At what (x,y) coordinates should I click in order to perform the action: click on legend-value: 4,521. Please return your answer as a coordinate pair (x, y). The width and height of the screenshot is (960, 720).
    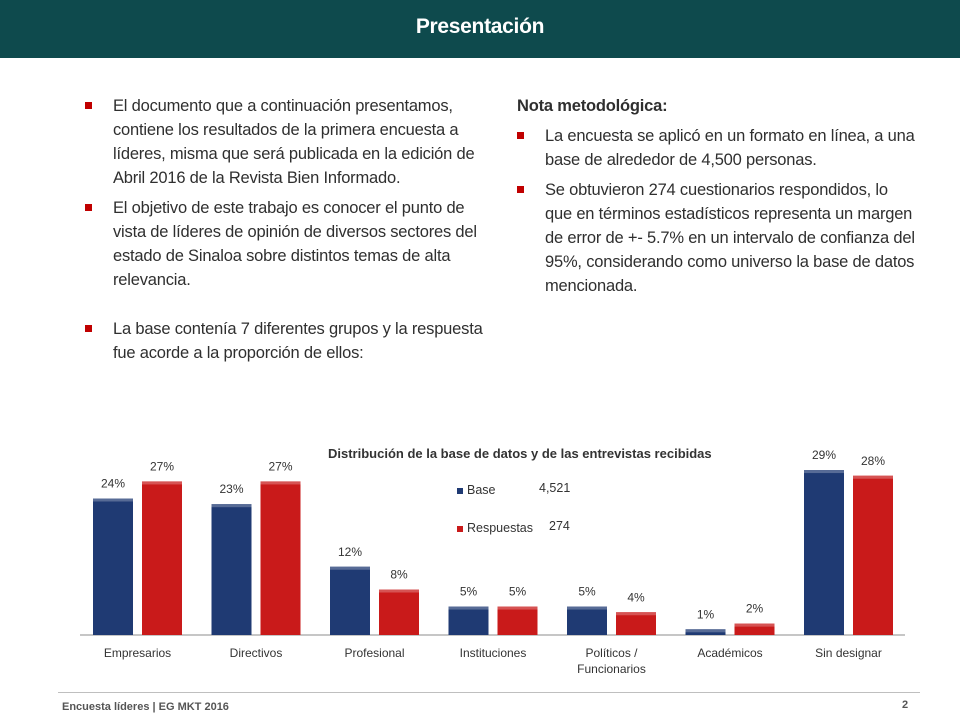
    Looking at the image, I should click on (554, 488).